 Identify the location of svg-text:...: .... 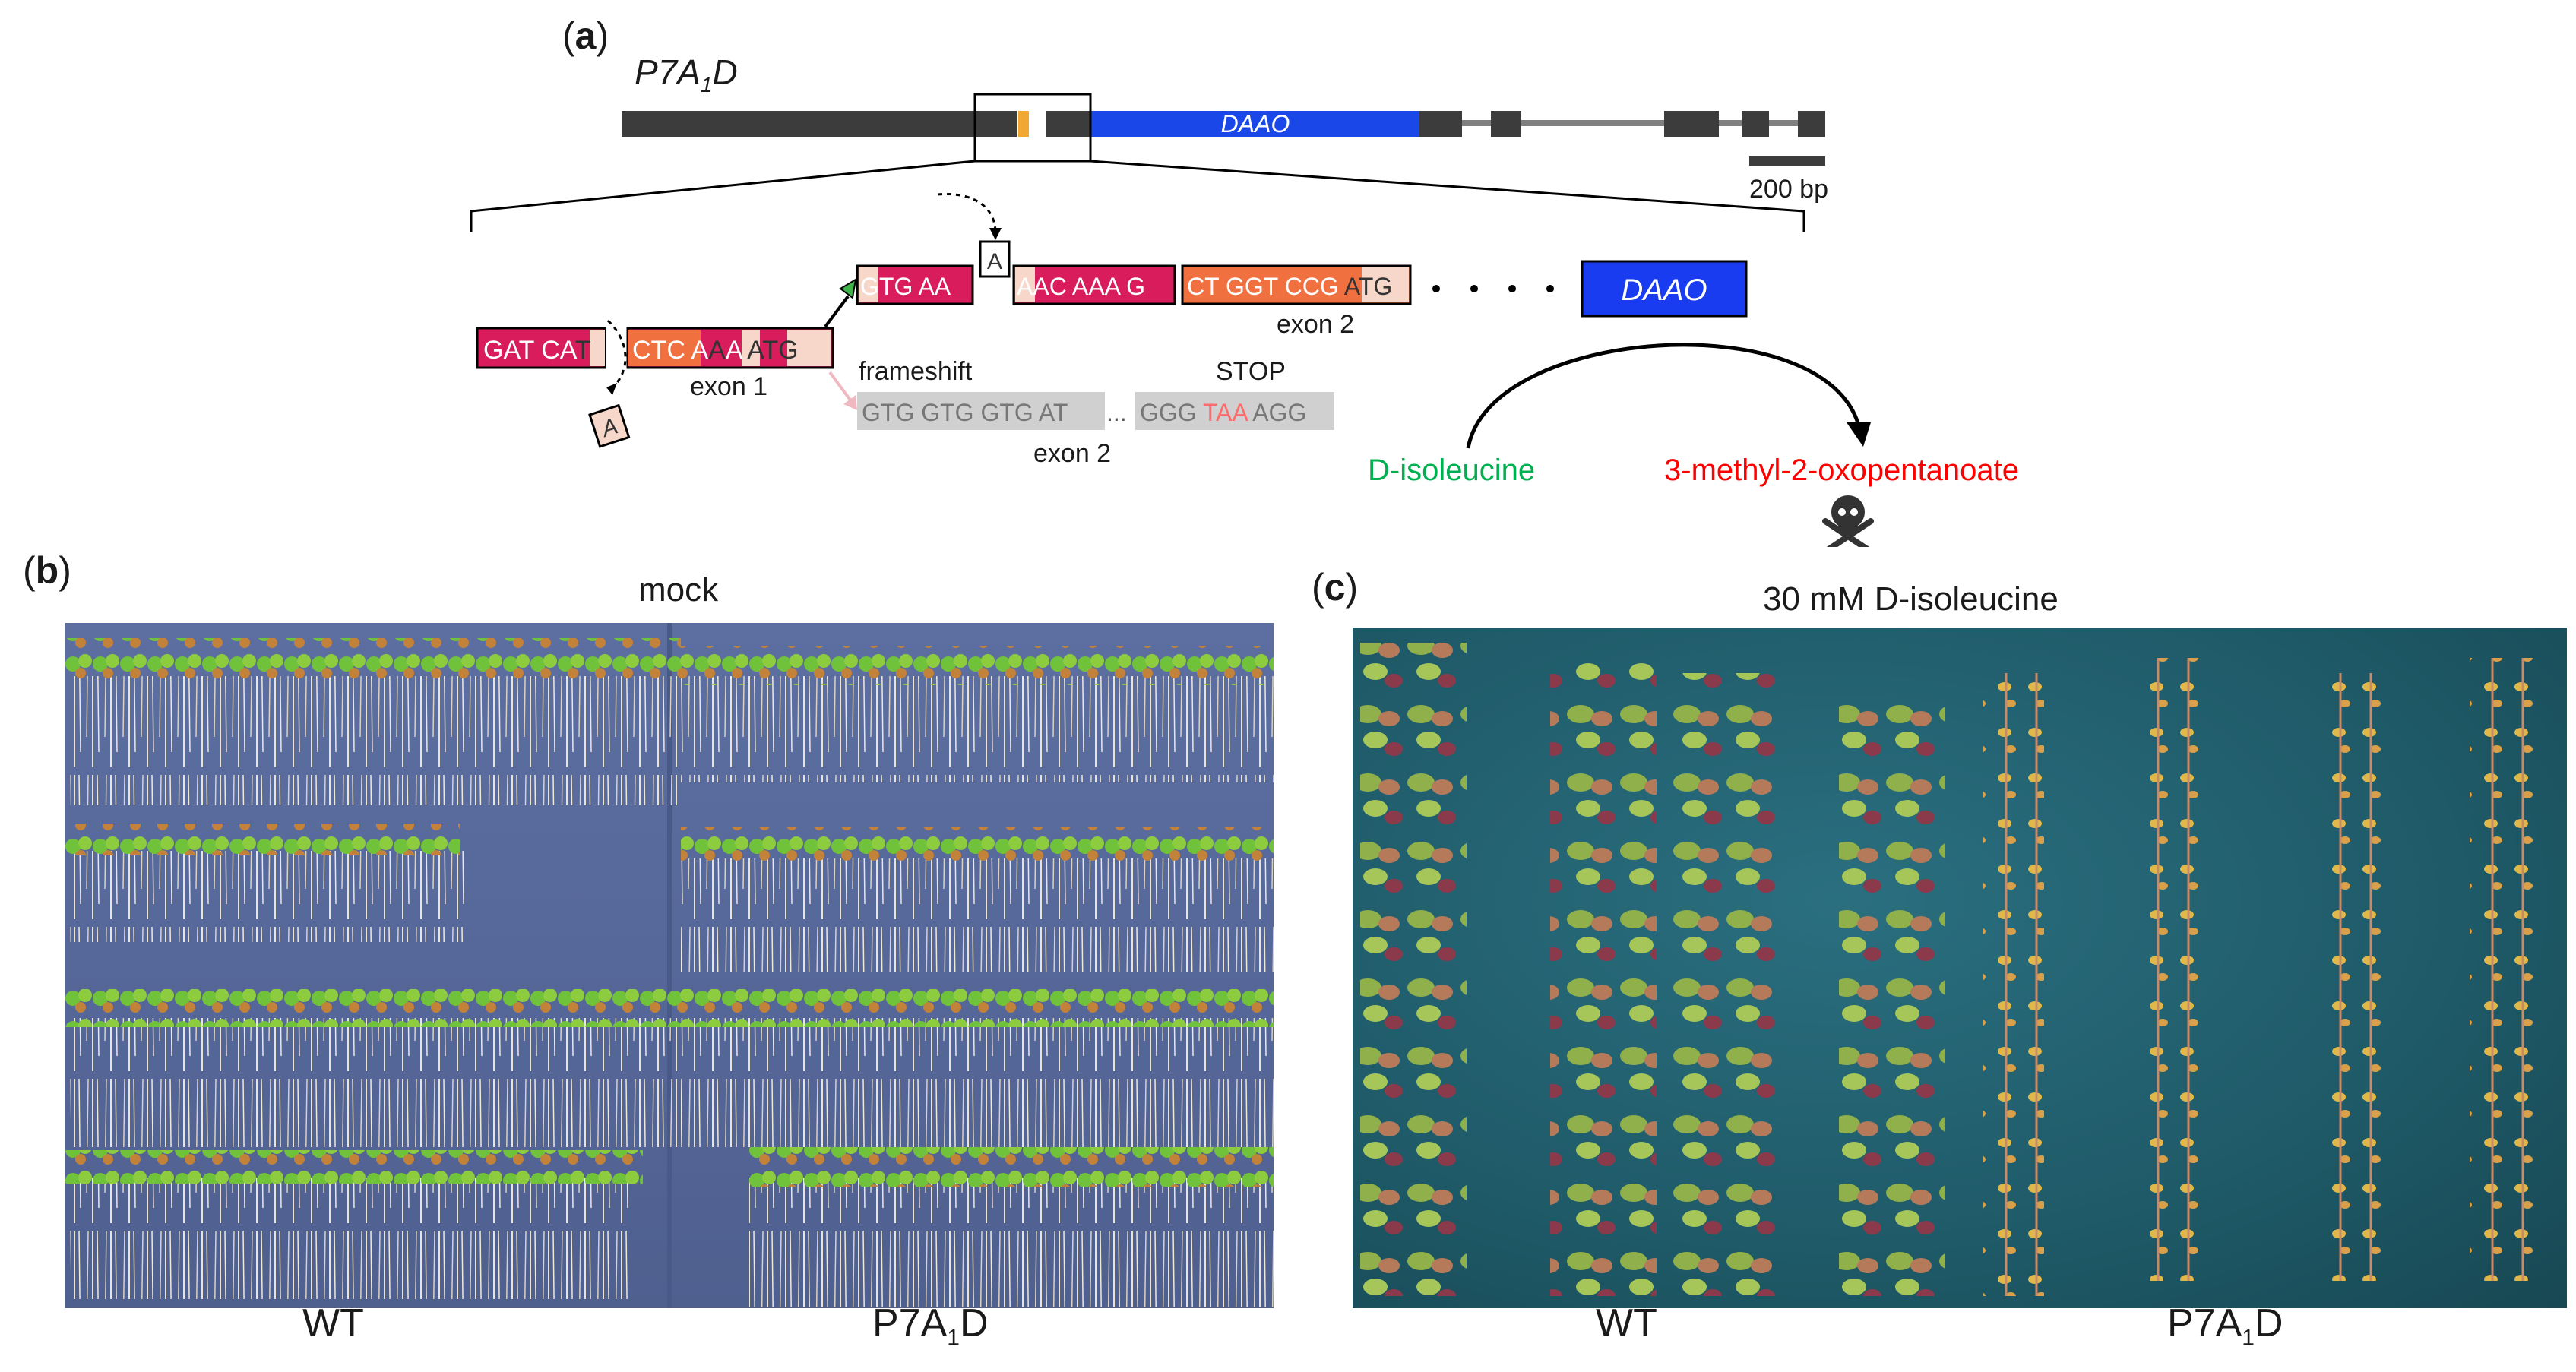
(1116, 413).